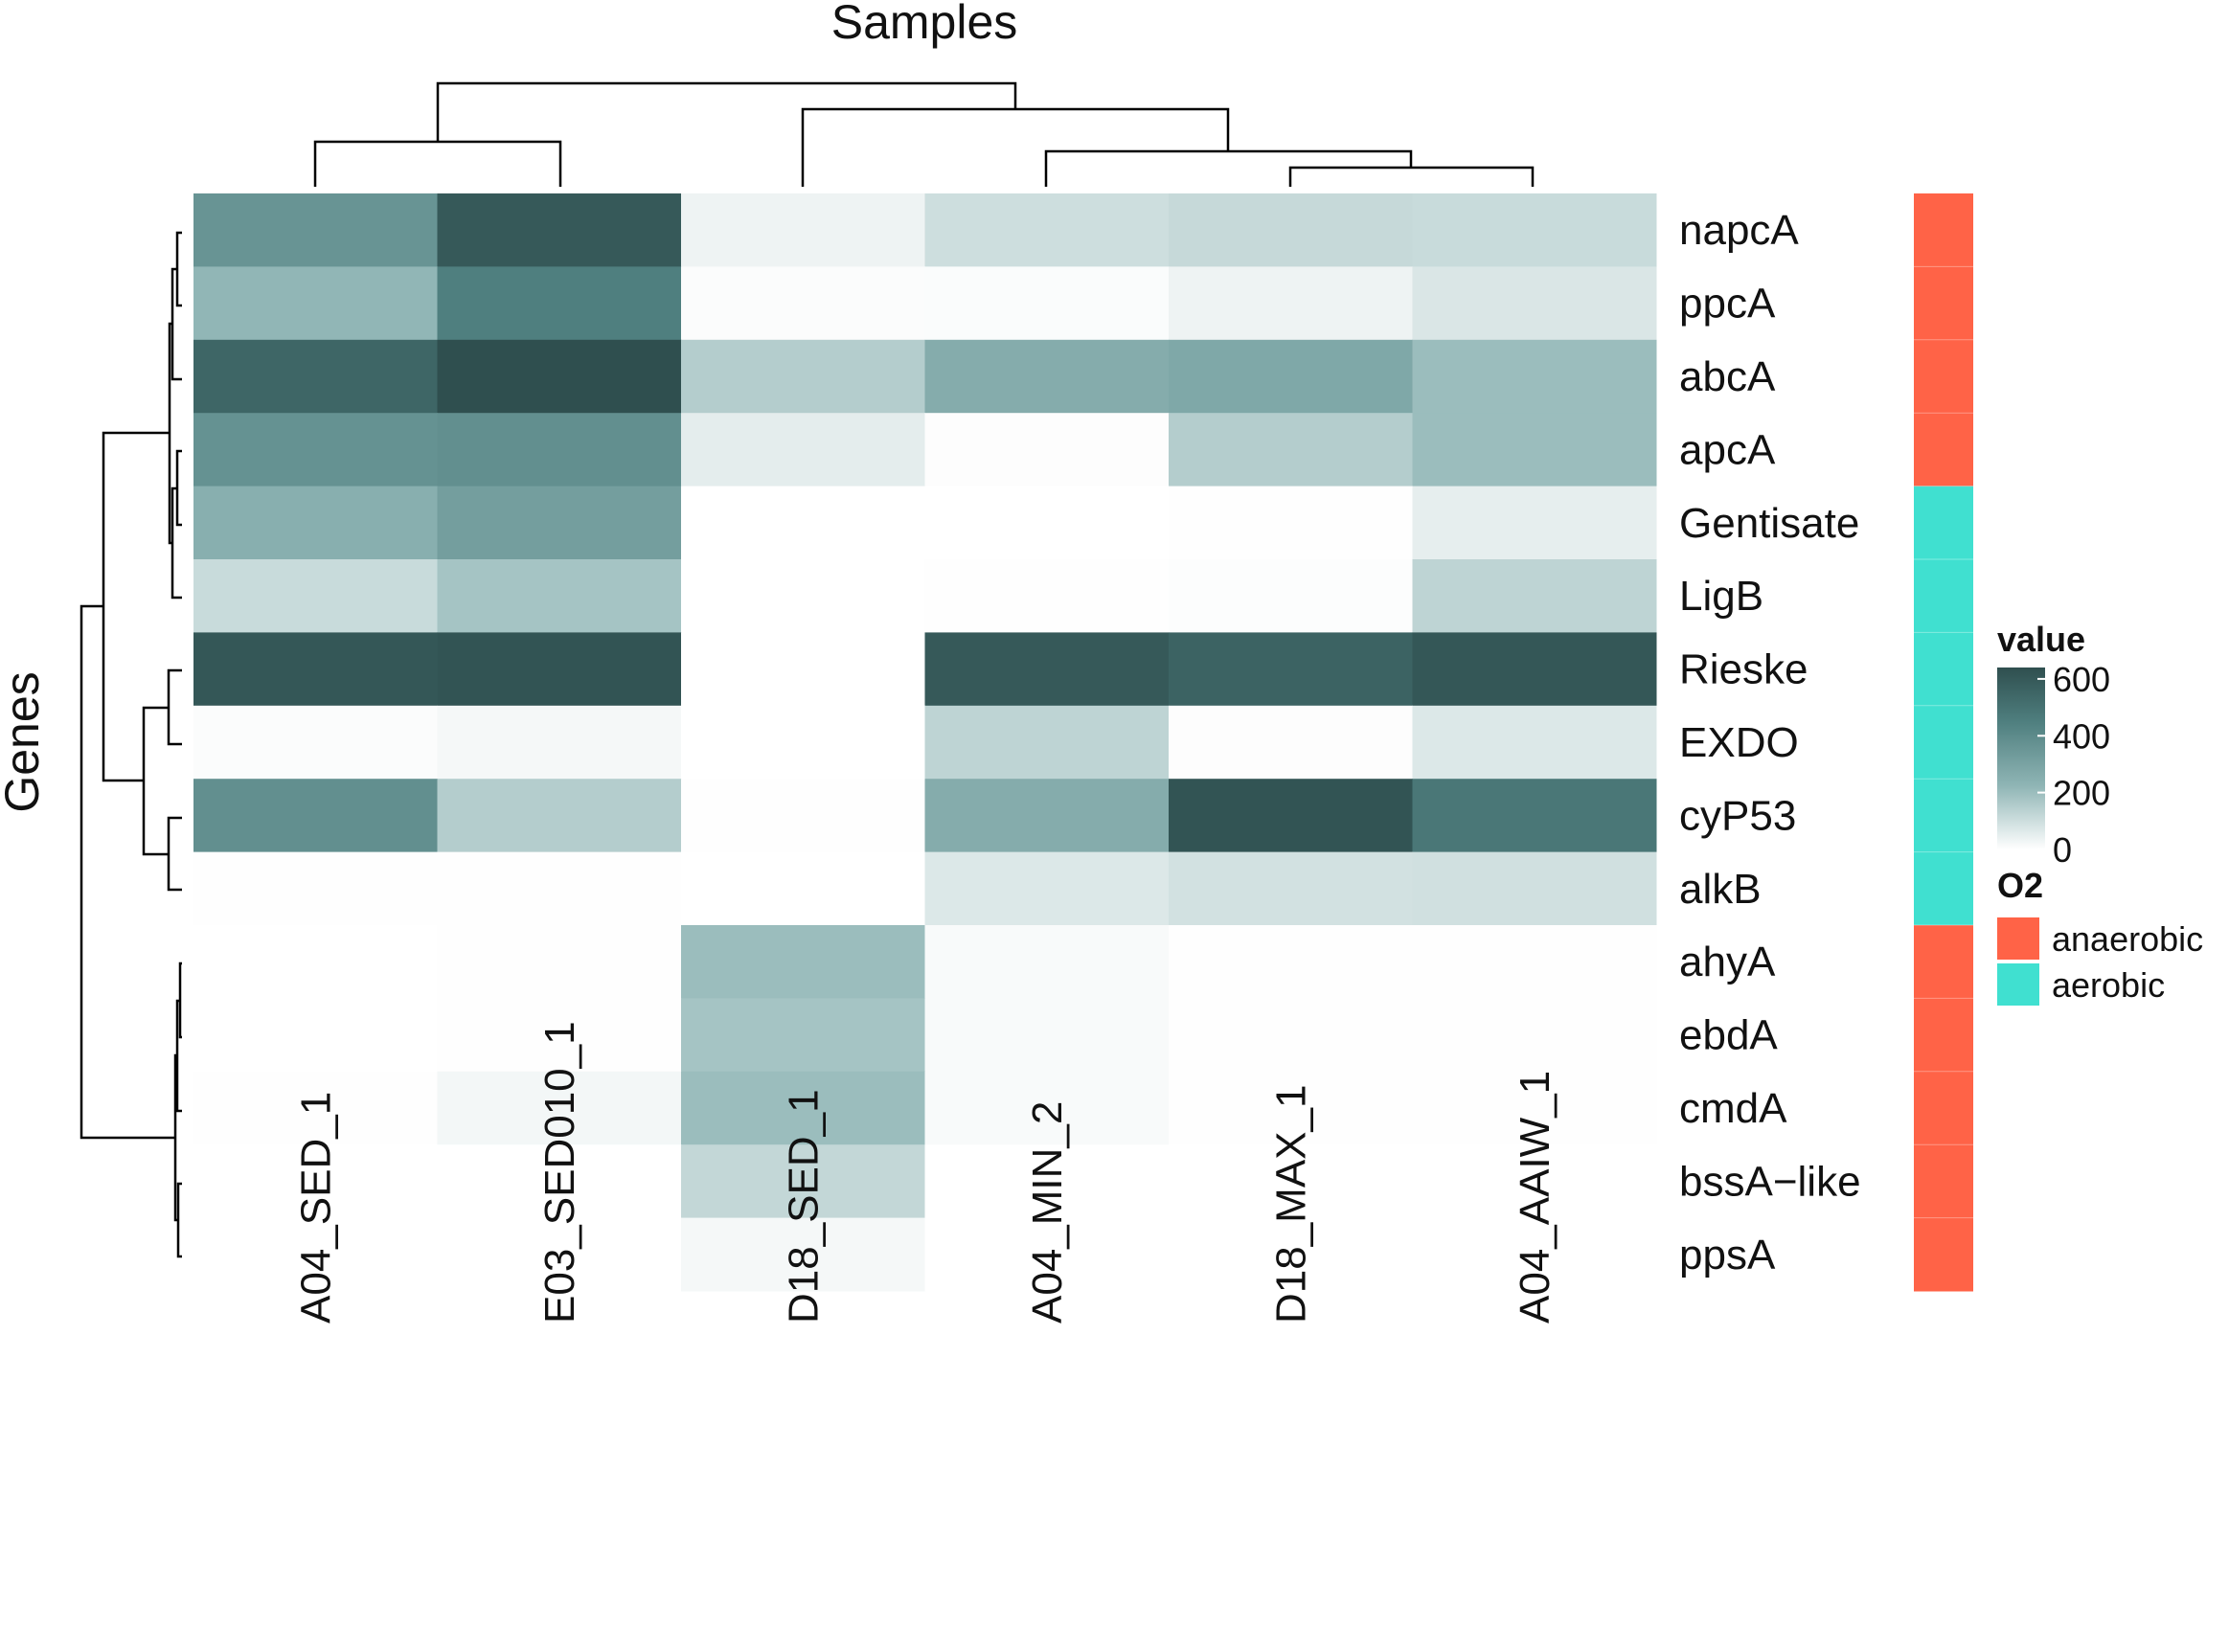  Describe the element at coordinates (1727, 304) in the screenshot. I see `row-label: ppcA` at that location.